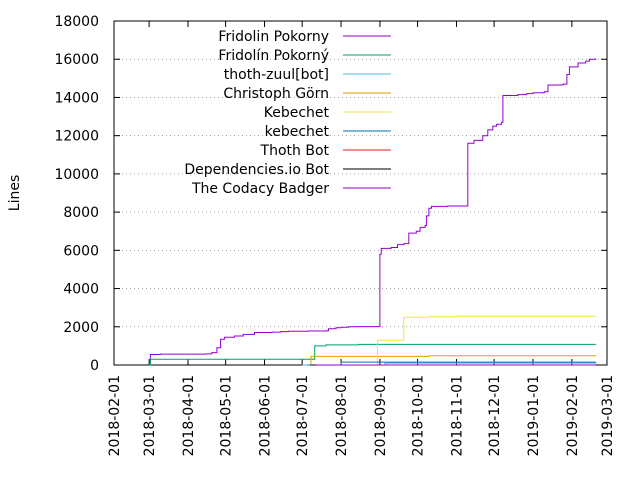  Describe the element at coordinates (276, 94) in the screenshot. I see `legend-label: Christoph Görn` at that location.